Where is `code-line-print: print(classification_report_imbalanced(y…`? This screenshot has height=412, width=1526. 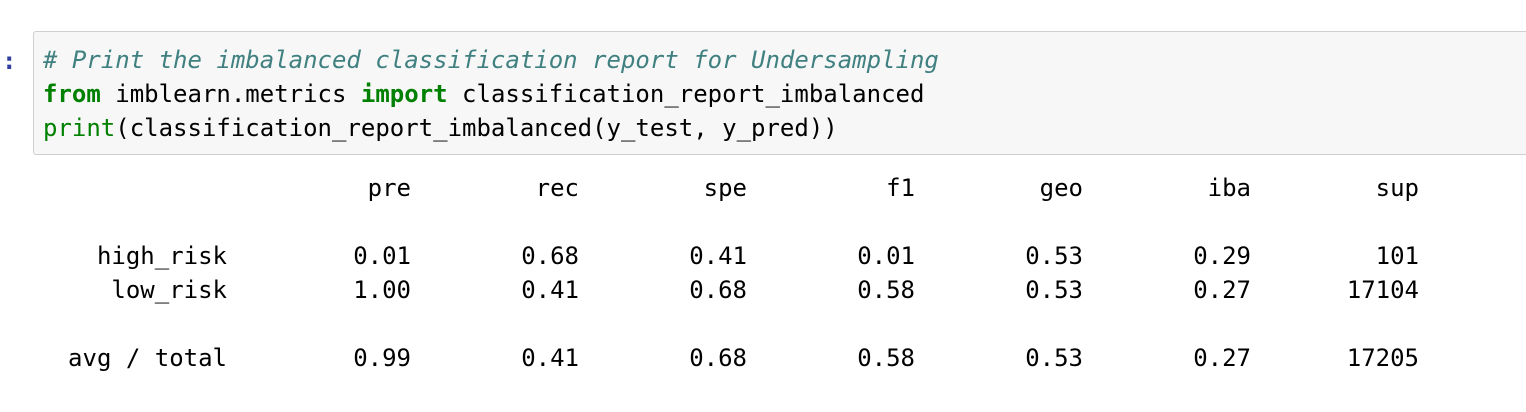
code-line-print: print(classification_report_imbalanced(y… is located at coordinates (440, 128).